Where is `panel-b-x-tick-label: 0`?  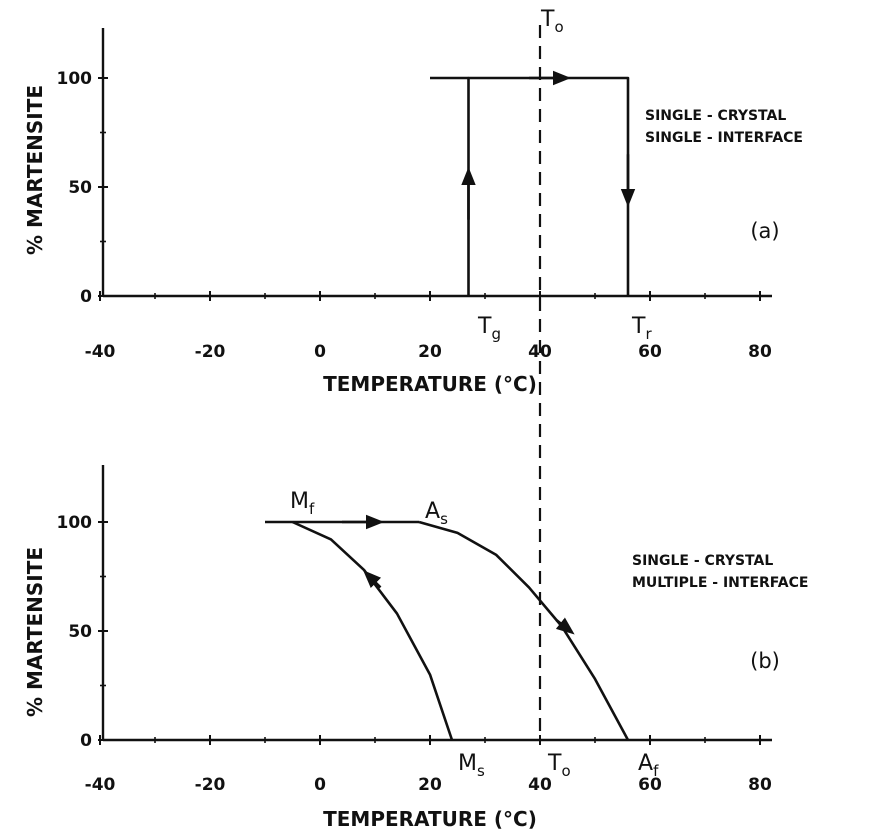
panel-b-x-tick-label: 0 is located at coordinates (320, 785).